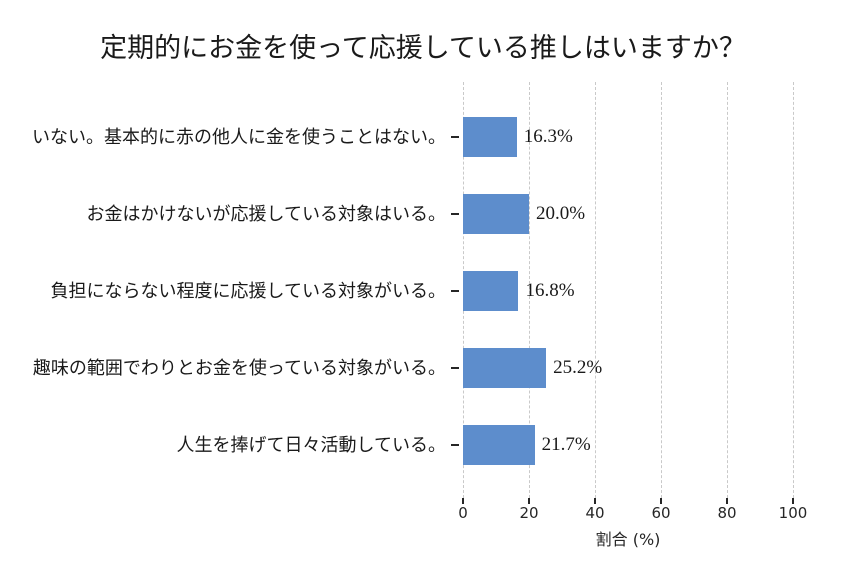 Image resolution: width=846 pixels, height=588 pixels. Describe the element at coordinates (239, 137) in the screenshot. I see `category-label: いない。基本的に赤の他人に金を使うことはない。` at that location.